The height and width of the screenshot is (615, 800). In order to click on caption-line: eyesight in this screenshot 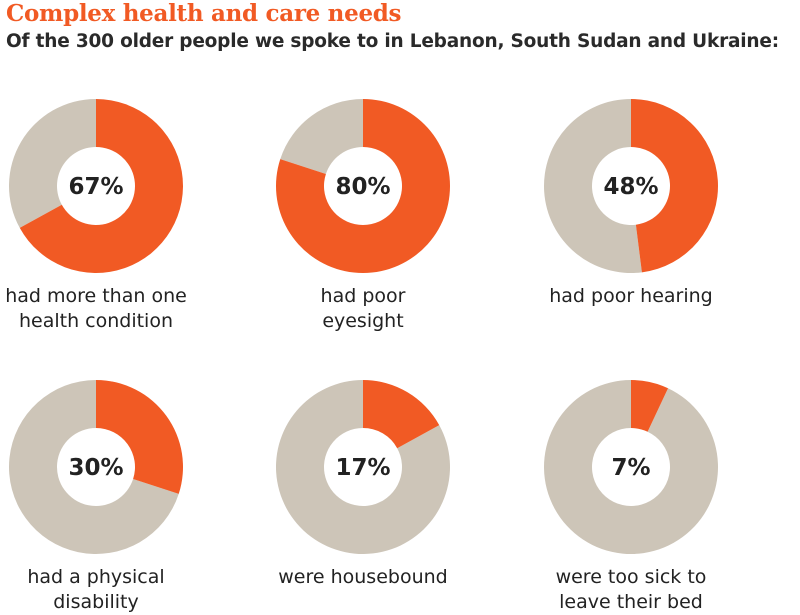, I will do `click(363, 321)`.